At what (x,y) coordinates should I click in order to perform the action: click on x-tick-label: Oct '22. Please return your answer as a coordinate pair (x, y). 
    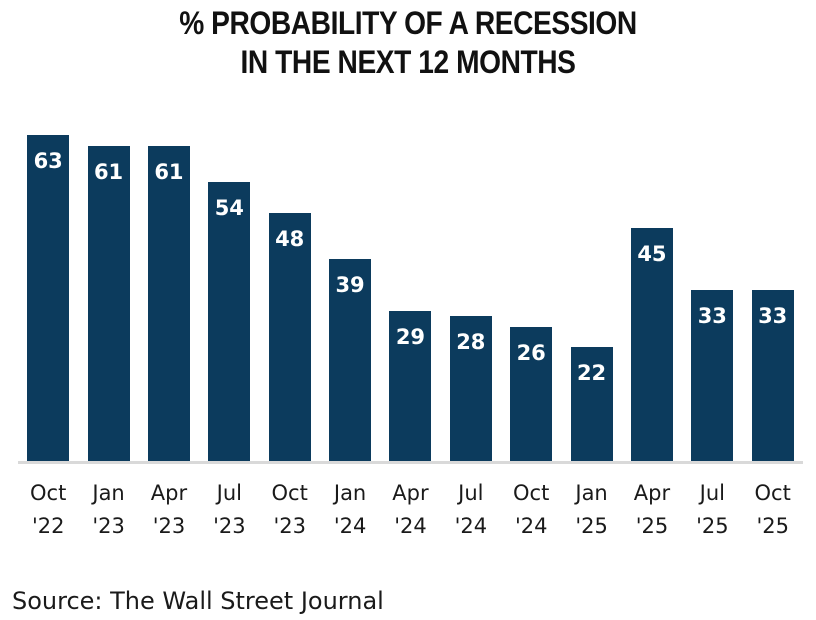
    Looking at the image, I should click on (48, 510).